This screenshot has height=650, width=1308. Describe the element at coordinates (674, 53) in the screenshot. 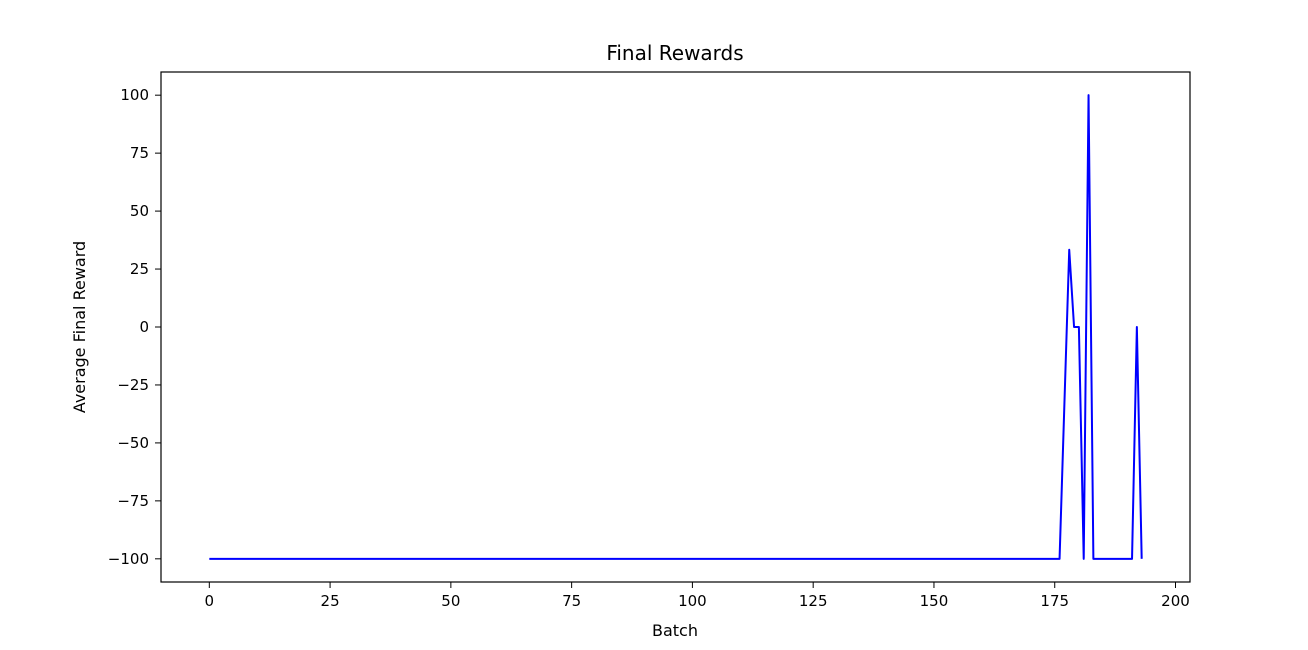

I see `chart-title: Final Rewards` at that location.